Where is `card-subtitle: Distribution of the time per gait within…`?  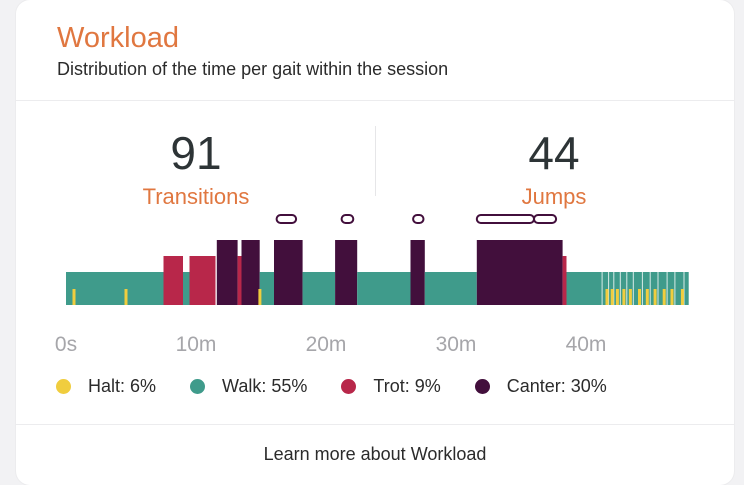 card-subtitle: Distribution of the time per gait within… is located at coordinates (253, 69).